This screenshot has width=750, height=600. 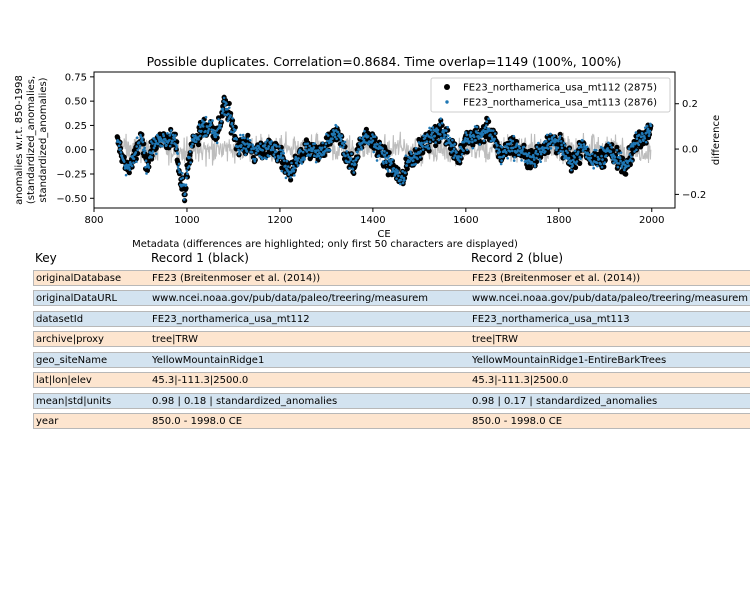 I want to click on x-tick-label: 1600, so click(x=465, y=220).